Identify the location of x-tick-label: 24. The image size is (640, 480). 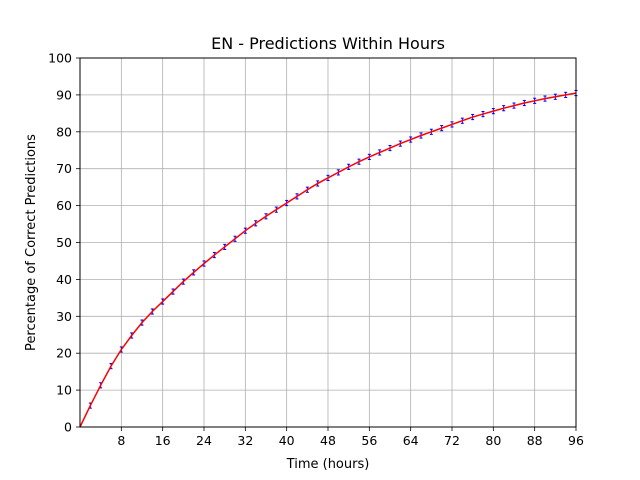
(204, 440).